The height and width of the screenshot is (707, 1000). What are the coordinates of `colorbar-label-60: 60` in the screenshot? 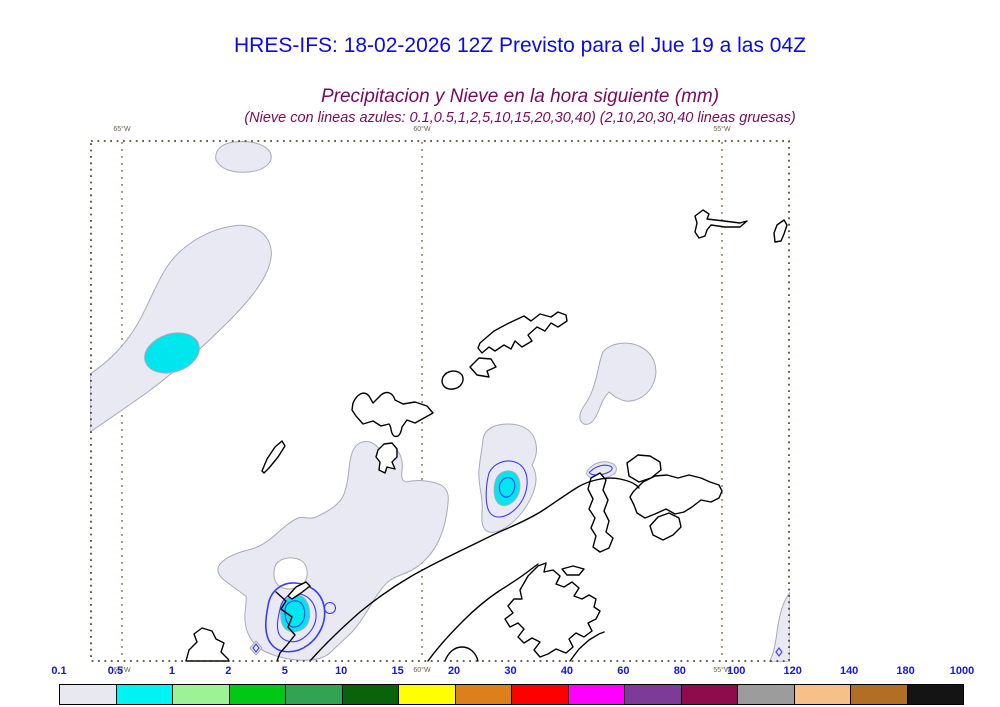 It's located at (623, 671).